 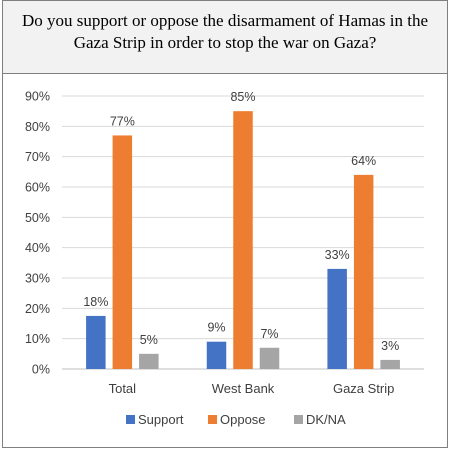 What do you see at coordinates (212, 419) in the screenshot?
I see `legend-swatch-oppose` at bounding box center [212, 419].